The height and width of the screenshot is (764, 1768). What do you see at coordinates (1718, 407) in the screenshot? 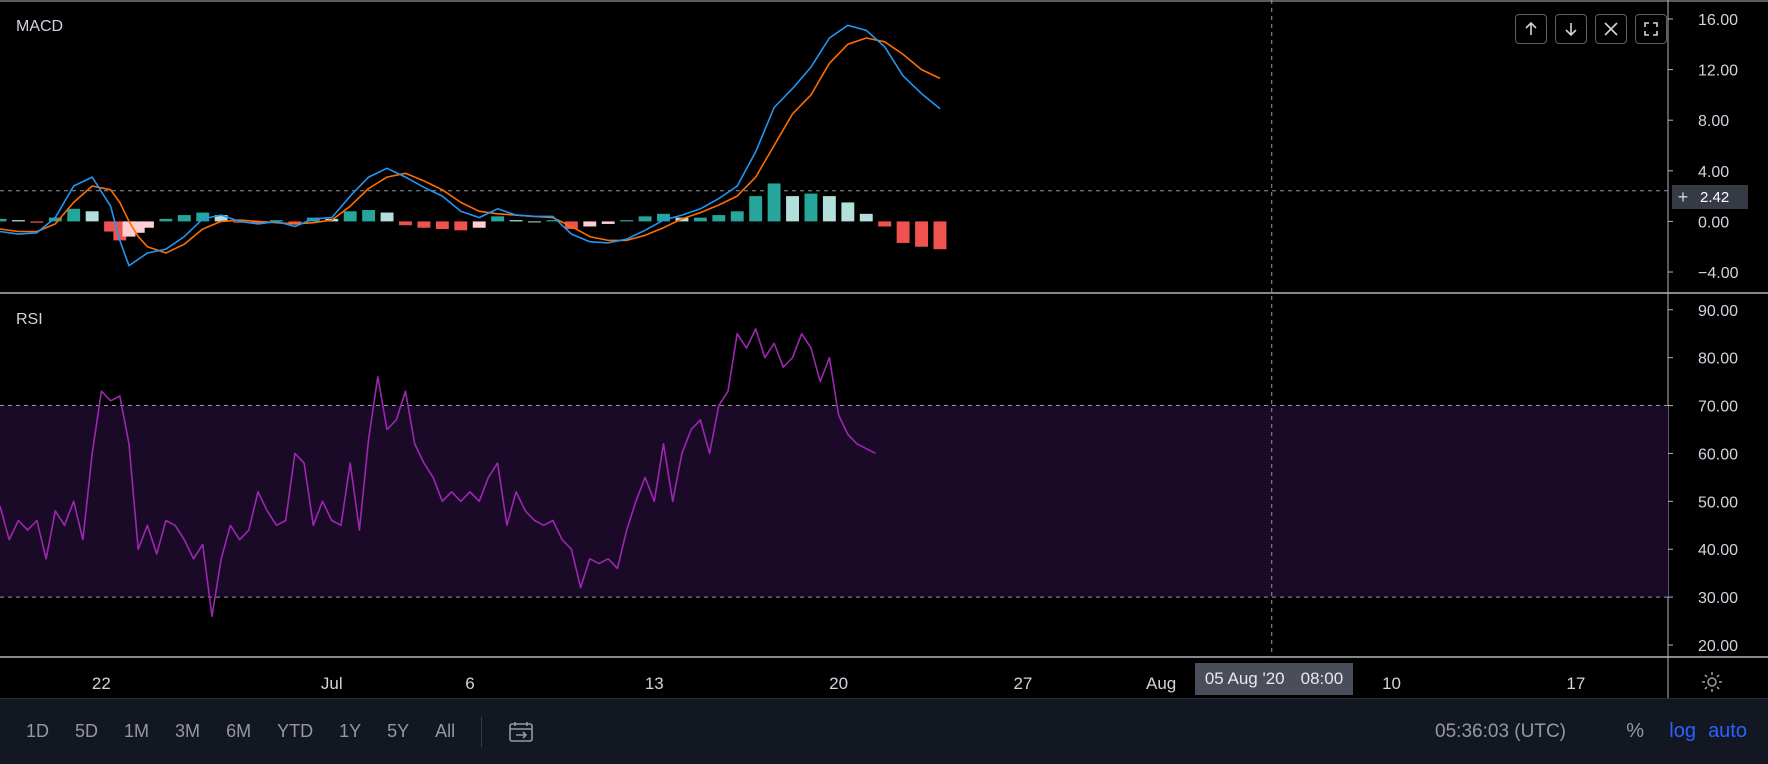
I see `rsi-y-tick-label: 70.00` at bounding box center [1718, 407].